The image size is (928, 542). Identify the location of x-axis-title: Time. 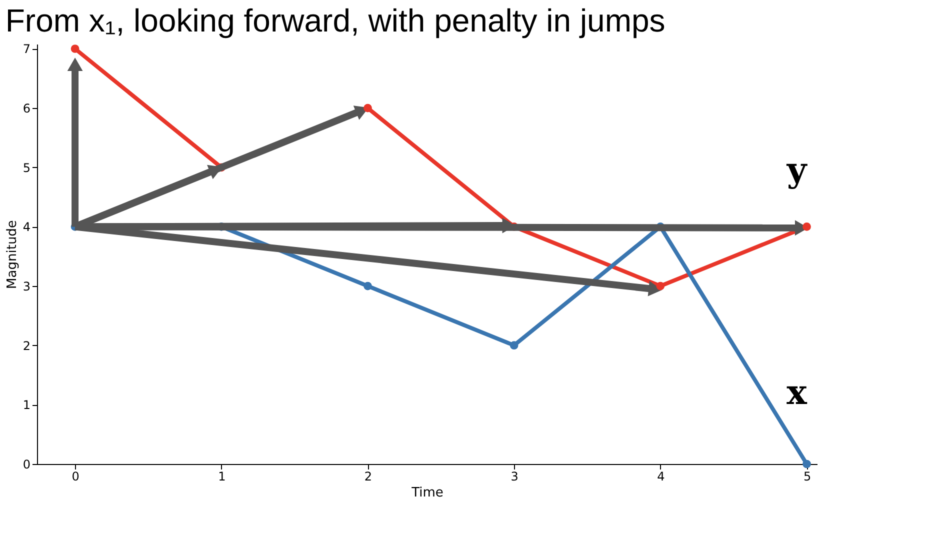
(427, 493).